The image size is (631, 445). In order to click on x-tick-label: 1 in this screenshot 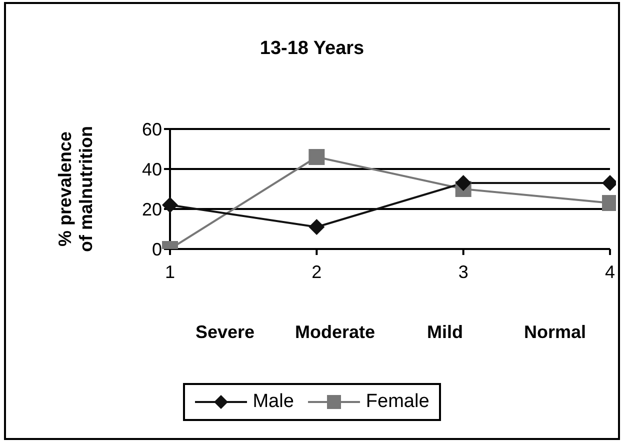, I will do `click(170, 272)`.